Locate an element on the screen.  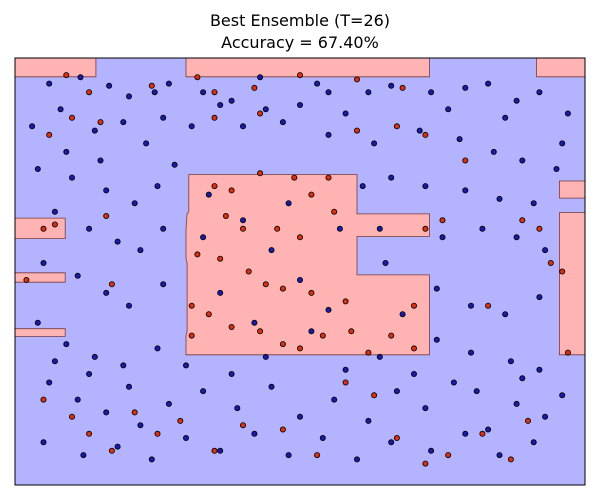
chart-title: Best Ensemble (T=26) is located at coordinates (300, 20).